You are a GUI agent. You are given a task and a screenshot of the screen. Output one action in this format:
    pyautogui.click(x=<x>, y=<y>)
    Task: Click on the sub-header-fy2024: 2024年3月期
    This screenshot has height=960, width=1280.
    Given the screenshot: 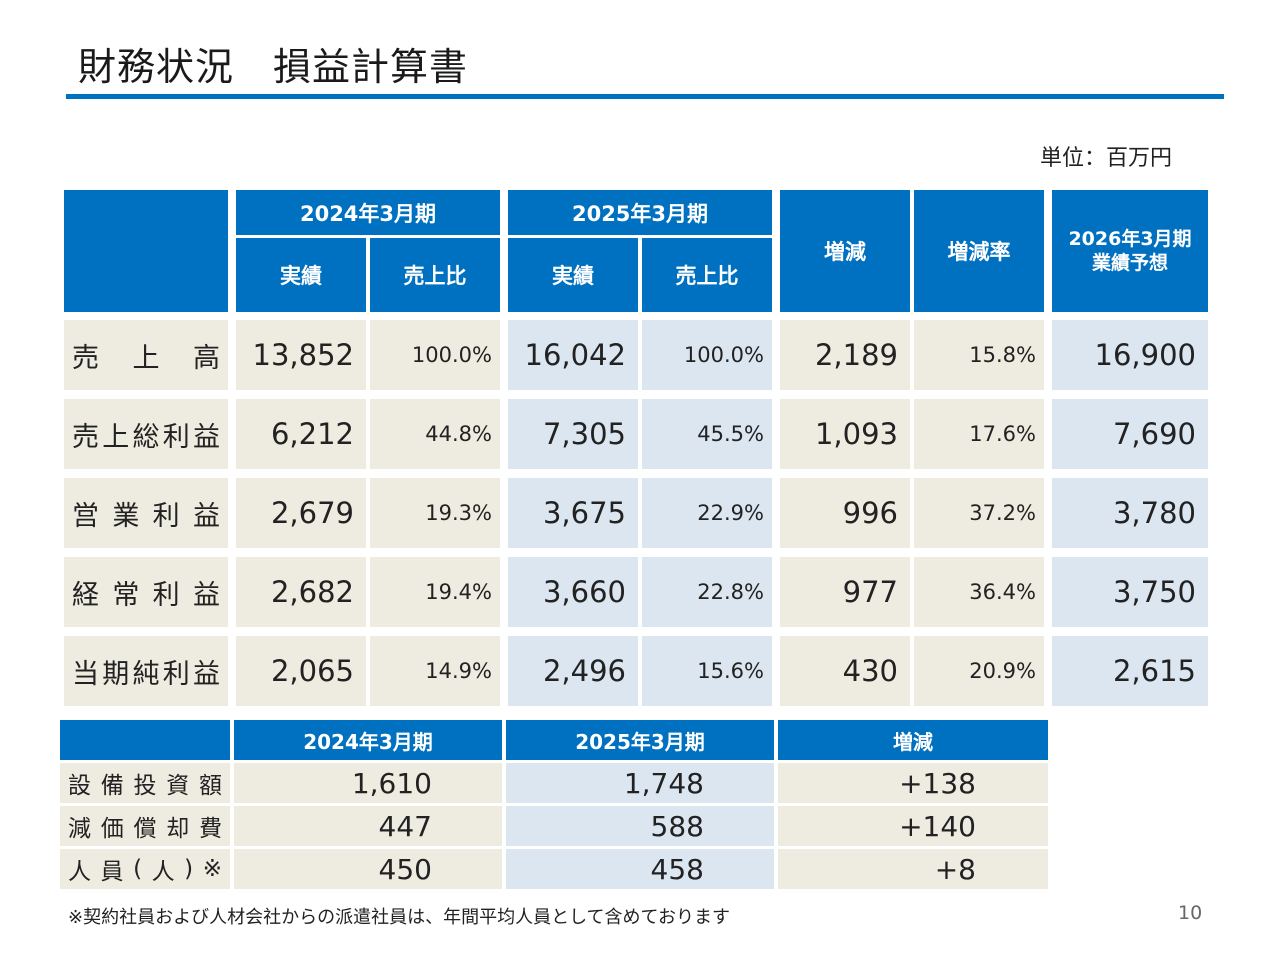 What is the action you would take?
    pyautogui.click(x=368, y=740)
    